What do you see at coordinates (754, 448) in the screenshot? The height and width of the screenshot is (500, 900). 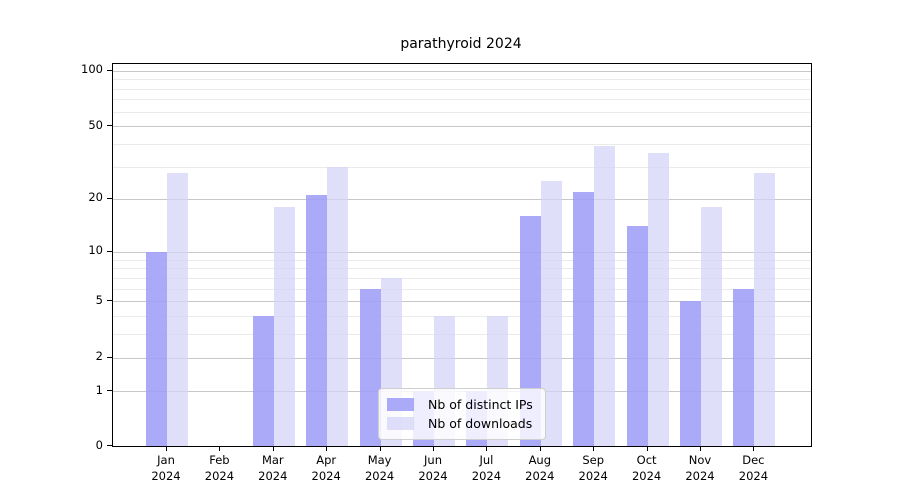 I see `x-tick-dec` at bounding box center [754, 448].